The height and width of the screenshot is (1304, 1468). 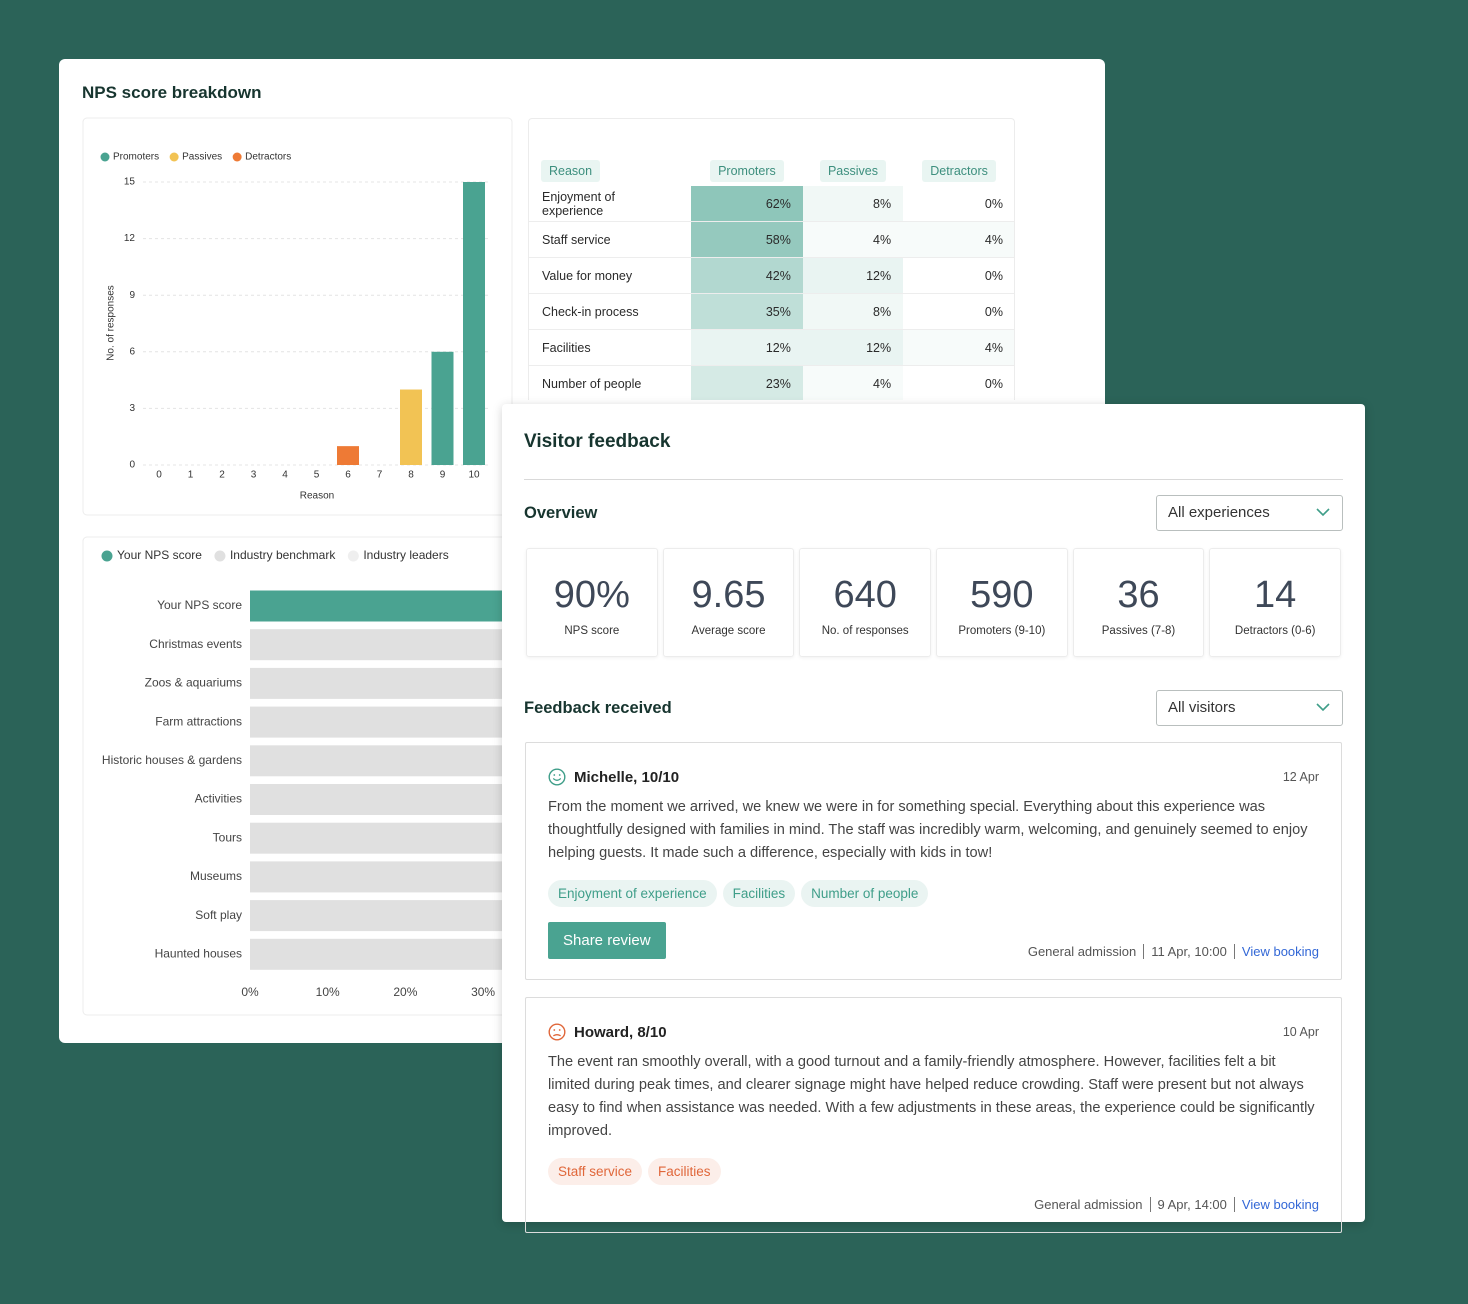 What do you see at coordinates (132, 408) in the screenshot?
I see `y-tick-label: 3` at bounding box center [132, 408].